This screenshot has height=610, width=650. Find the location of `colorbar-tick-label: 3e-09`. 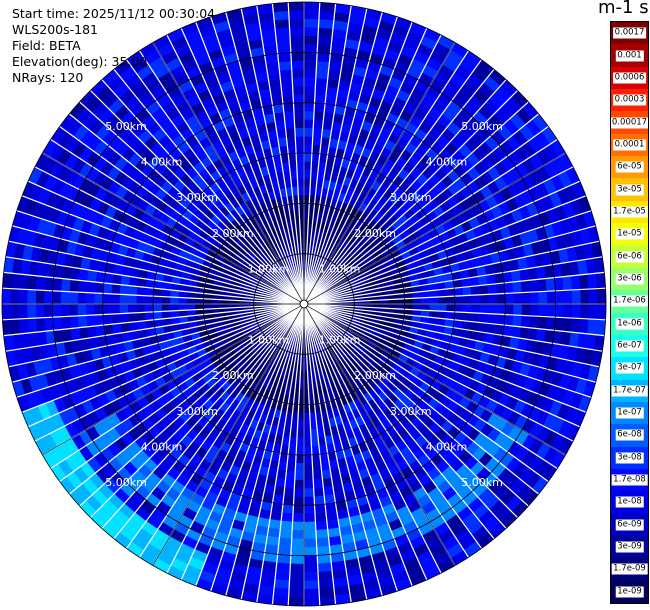

colorbar-tick-label: 3e-09 is located at coordinates (629, 547).